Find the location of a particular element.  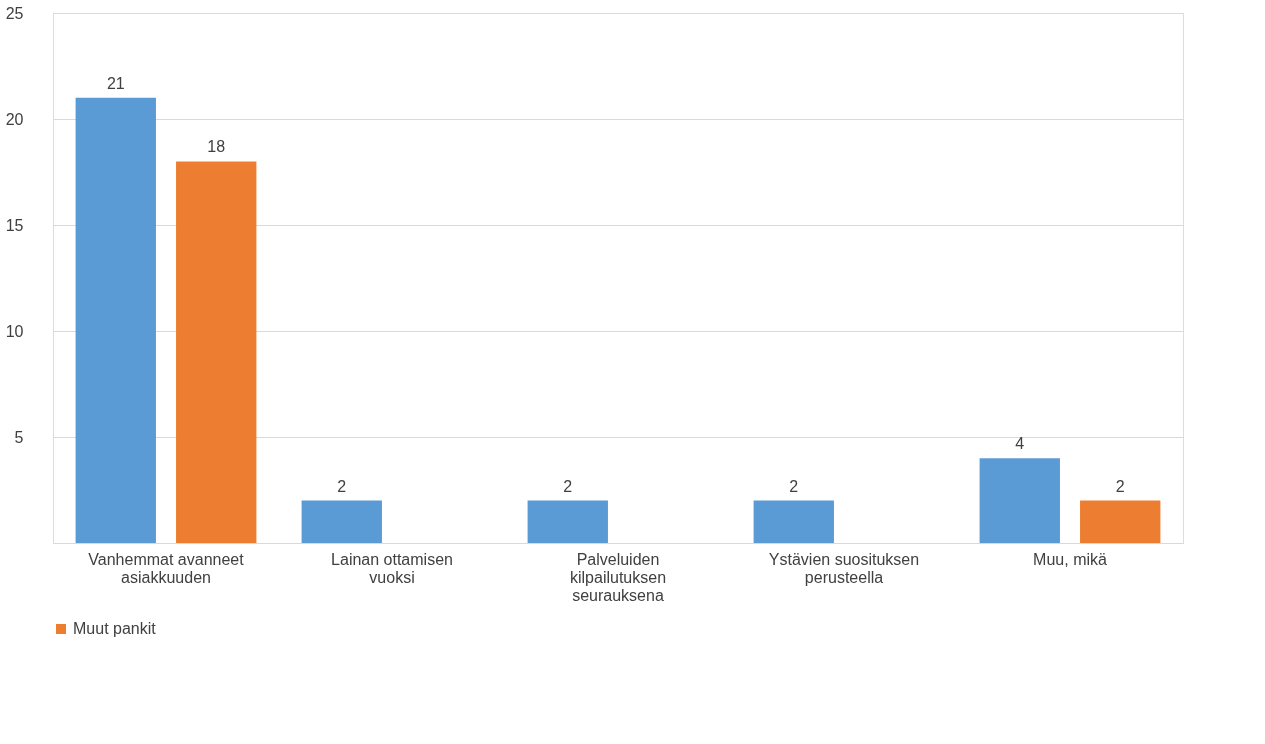

data-label: 18 is located at coordinates (216, 147).